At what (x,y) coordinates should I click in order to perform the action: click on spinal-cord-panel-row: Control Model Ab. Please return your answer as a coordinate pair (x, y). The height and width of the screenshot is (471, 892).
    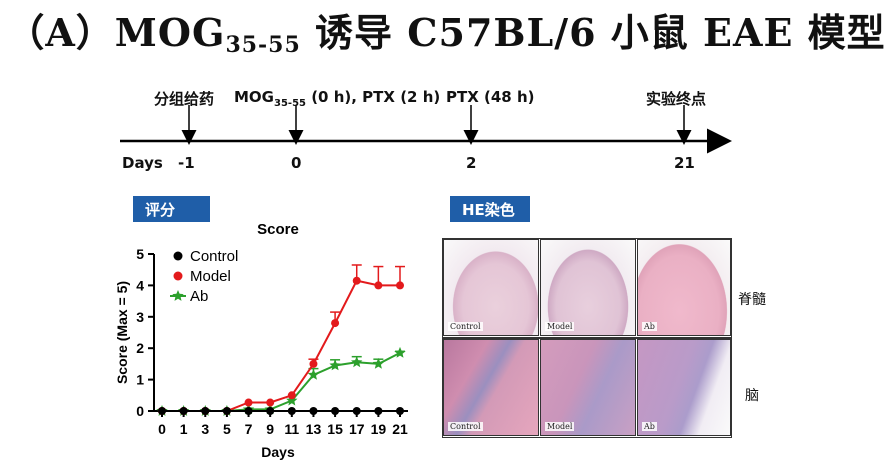
    Looking at the image, I should click on (587, 288).